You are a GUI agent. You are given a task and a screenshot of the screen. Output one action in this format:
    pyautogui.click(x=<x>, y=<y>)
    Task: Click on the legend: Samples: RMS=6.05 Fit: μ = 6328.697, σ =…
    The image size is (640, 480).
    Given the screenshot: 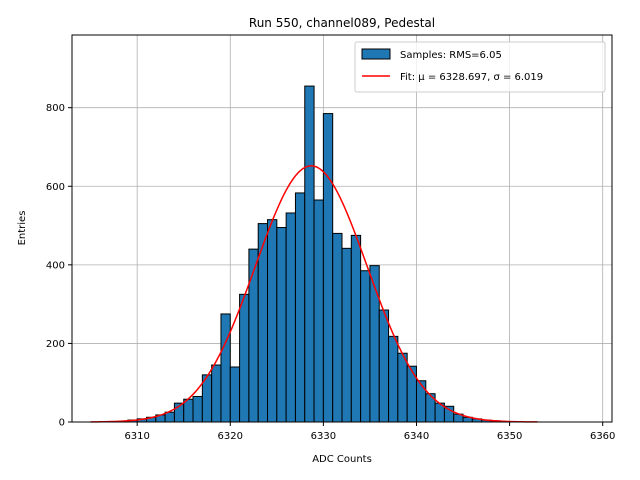 What is the action you would take?
    pyautogui.click(x=480, y=67)
    